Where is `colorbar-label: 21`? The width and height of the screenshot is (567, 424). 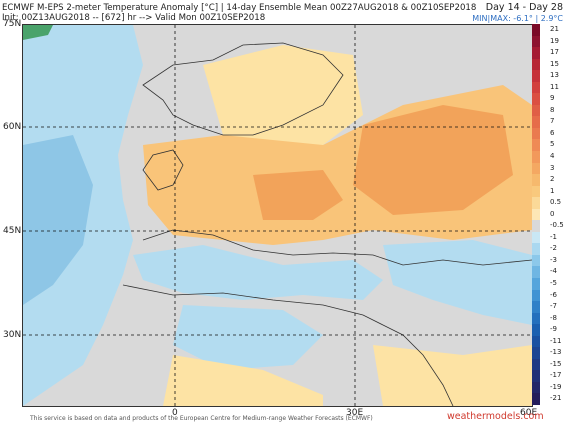
colorbar-label: 21 is located at coordinates (554, 29).